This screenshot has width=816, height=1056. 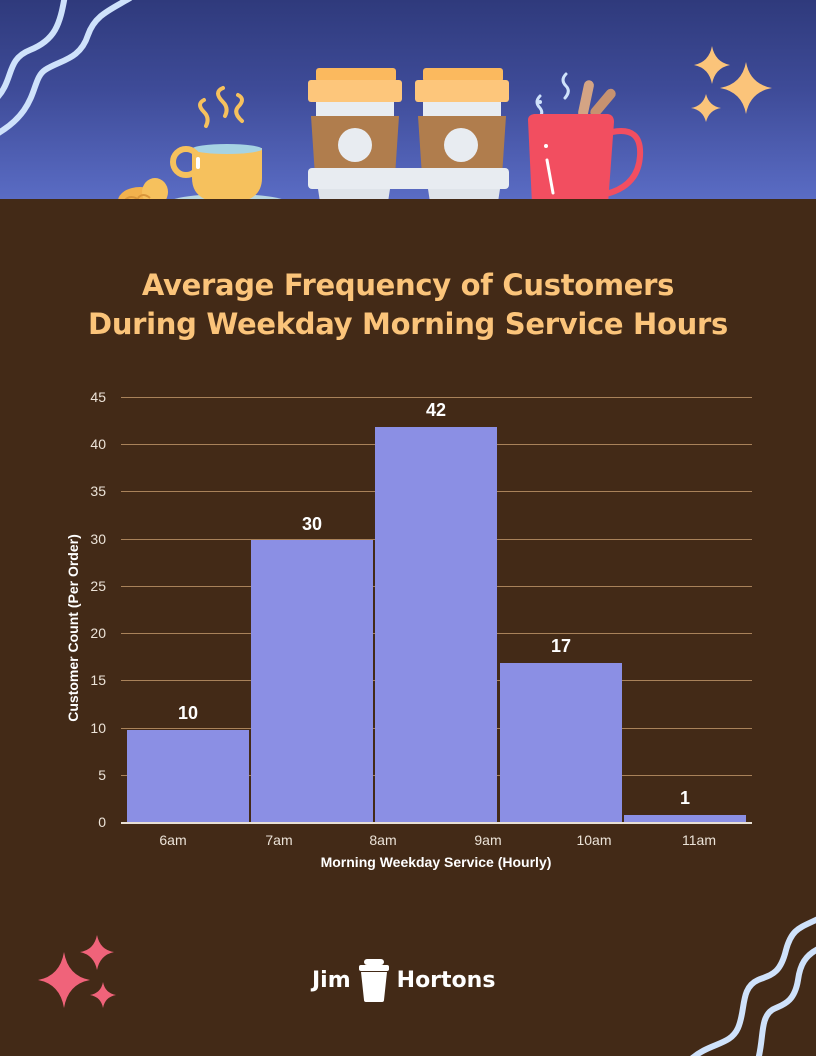 What do you see at coordinates (488, 840) in the screenshot?
I see `x-tick-label: 9am` at bounding box center [488, 840].